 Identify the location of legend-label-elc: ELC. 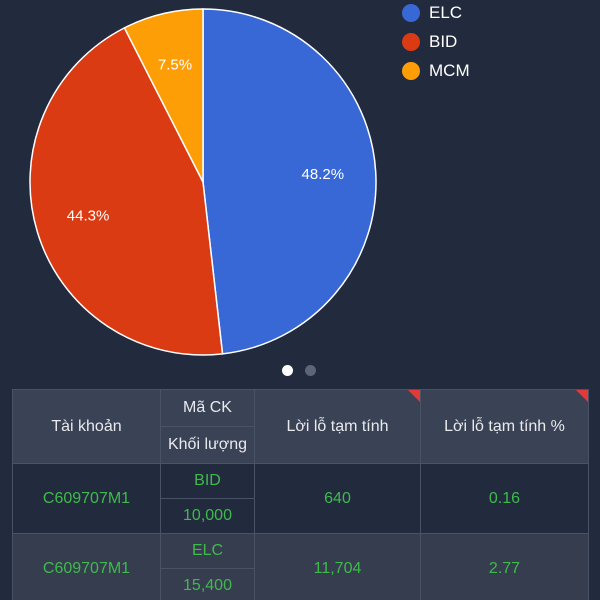
(446, 12).